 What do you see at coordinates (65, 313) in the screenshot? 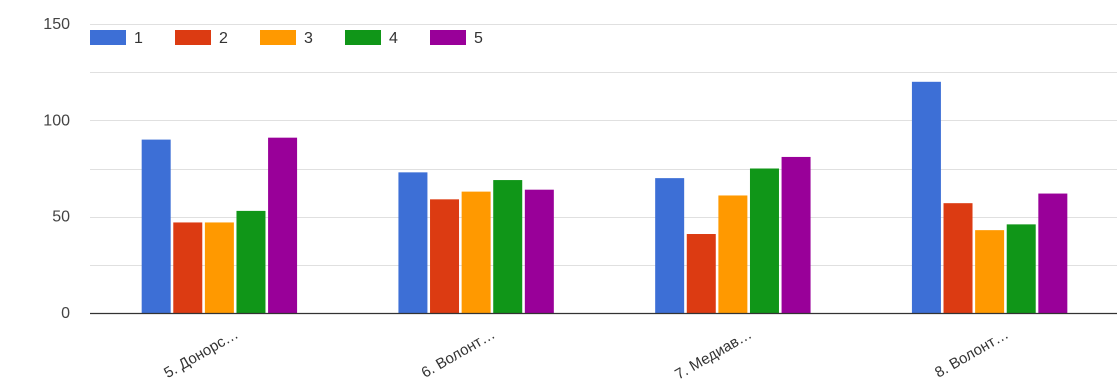
I see `y-tick-label: 0` at bounding box center [65, 313].